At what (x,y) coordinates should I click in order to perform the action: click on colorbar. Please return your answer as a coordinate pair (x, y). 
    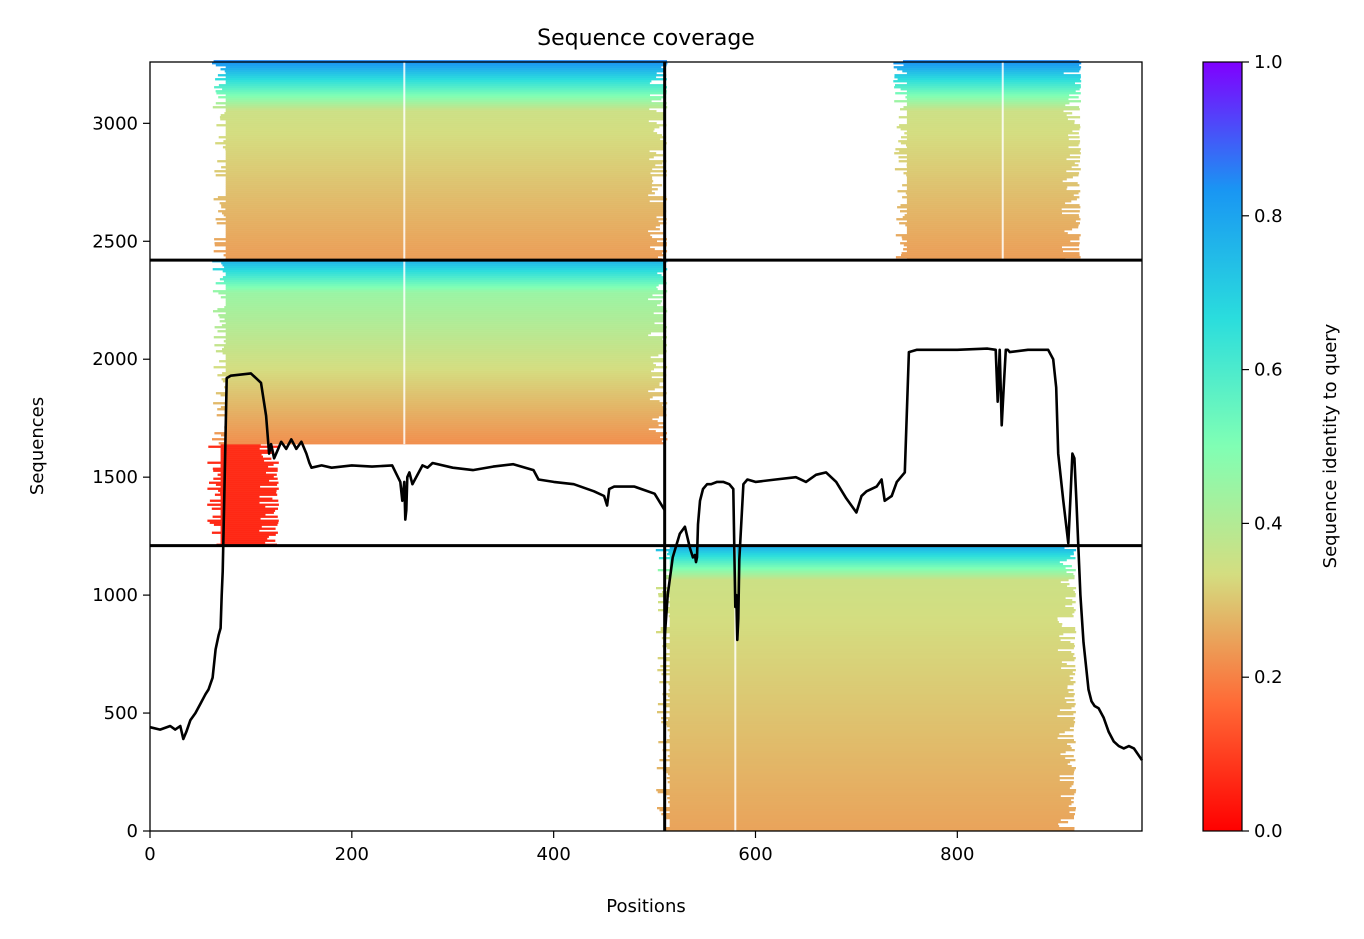
    Looking at the image, I should click on (1222, 446).